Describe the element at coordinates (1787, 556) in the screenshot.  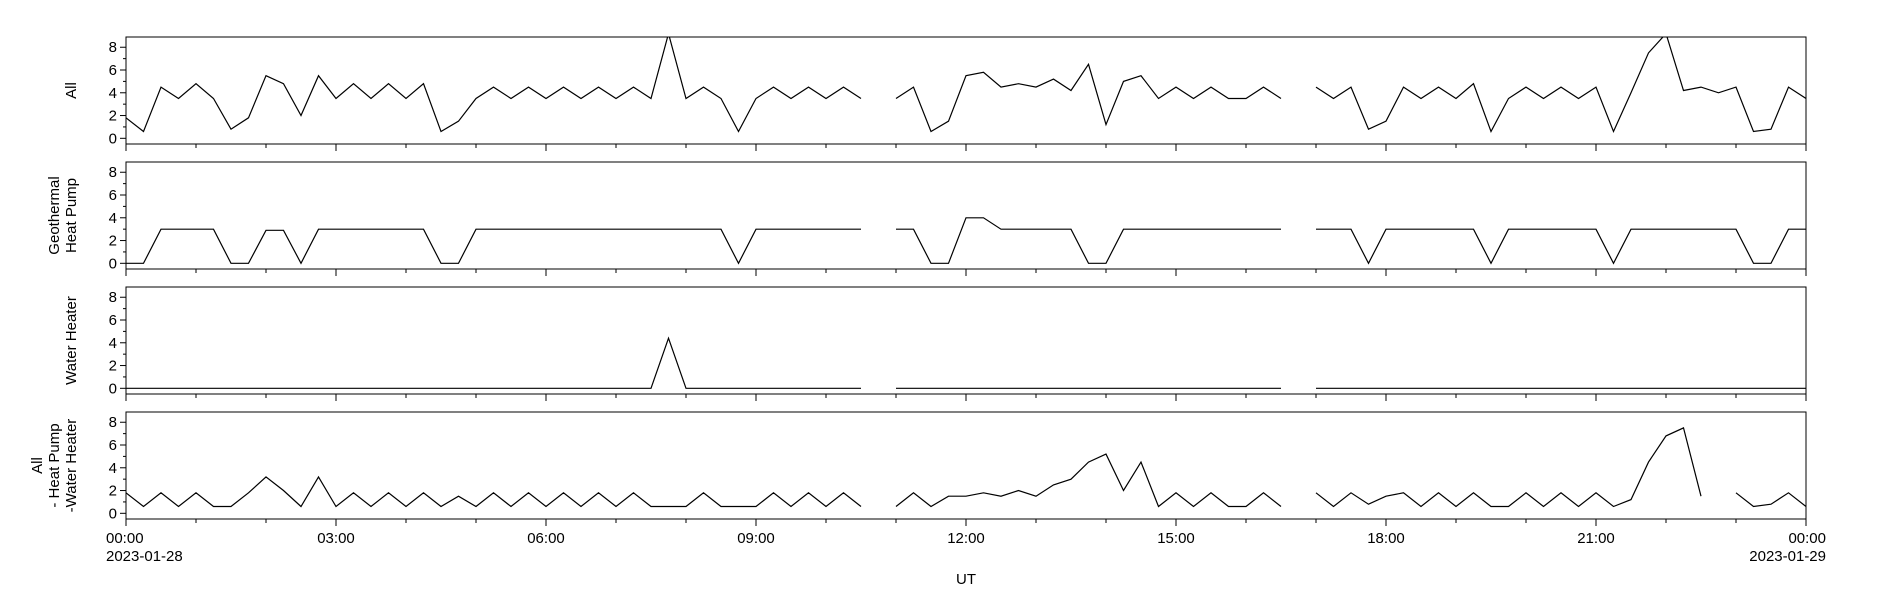
I see `x-tick-sublabel: 2023-01-29` at that location.